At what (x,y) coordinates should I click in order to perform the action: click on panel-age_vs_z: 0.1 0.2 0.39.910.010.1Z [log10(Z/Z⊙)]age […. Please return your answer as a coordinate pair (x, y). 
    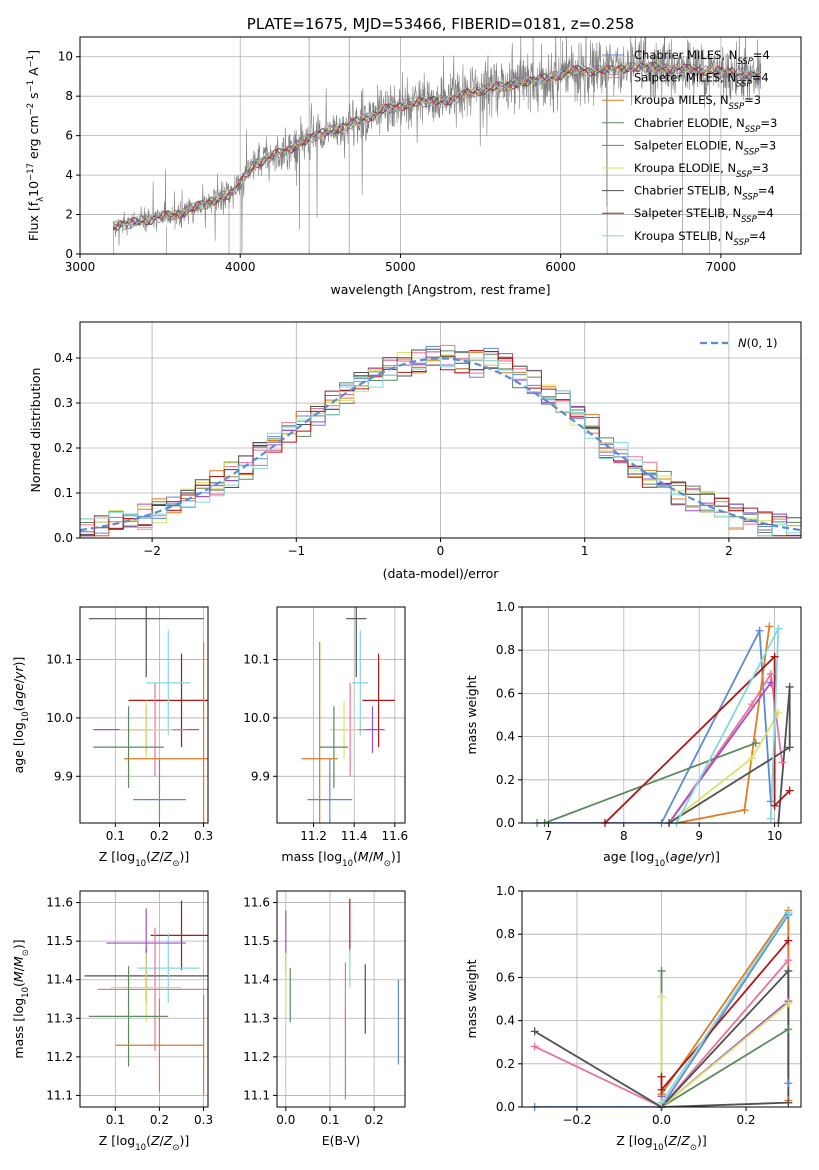
    Looking at the image, I should click on (112, 737).